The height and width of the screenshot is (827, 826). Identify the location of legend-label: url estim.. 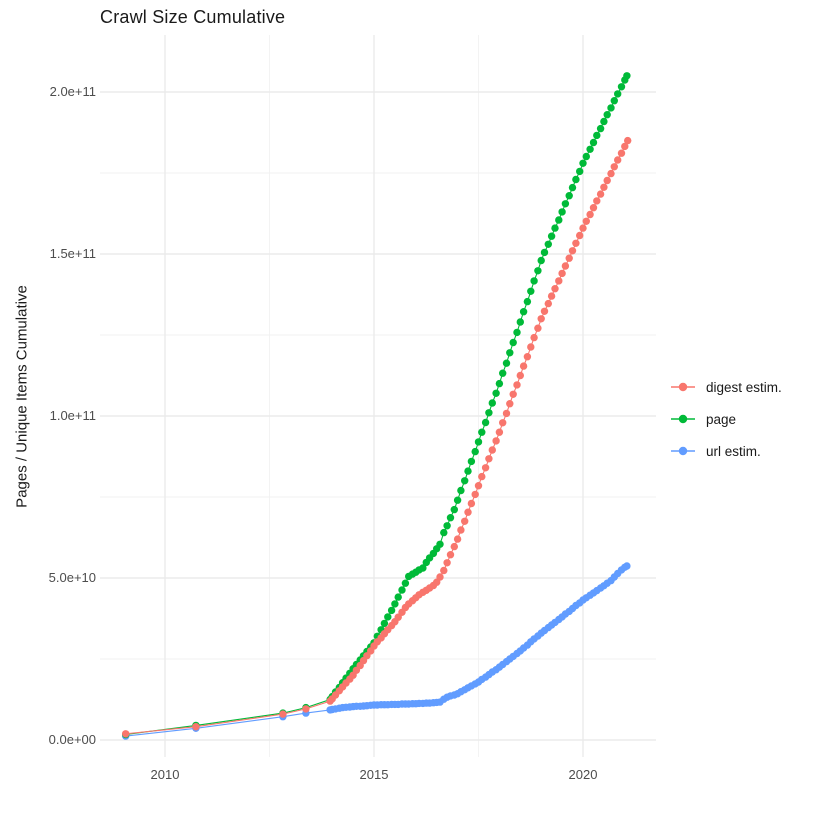
(733, 451).